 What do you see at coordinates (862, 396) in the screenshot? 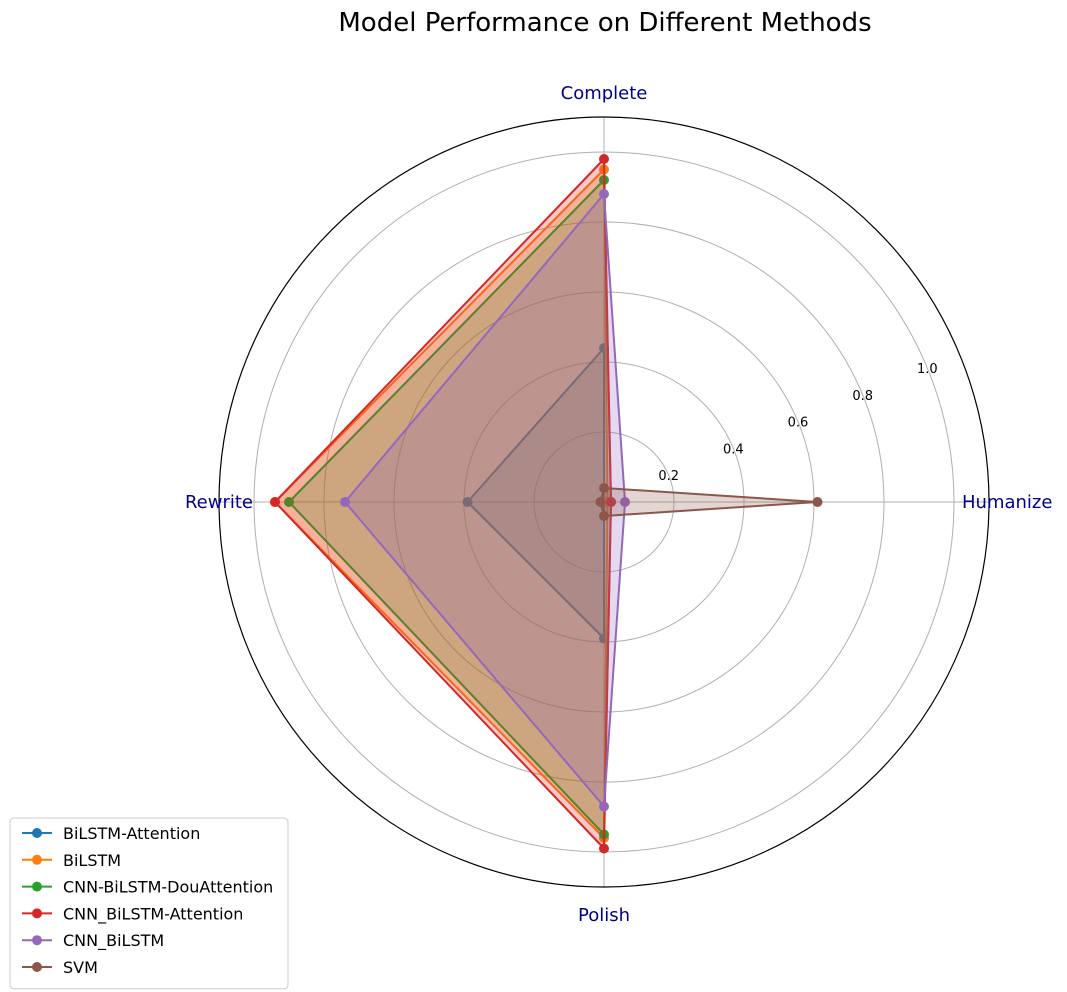
I see `radial-tick-label: 0.8` at bounding box center [862, 396].